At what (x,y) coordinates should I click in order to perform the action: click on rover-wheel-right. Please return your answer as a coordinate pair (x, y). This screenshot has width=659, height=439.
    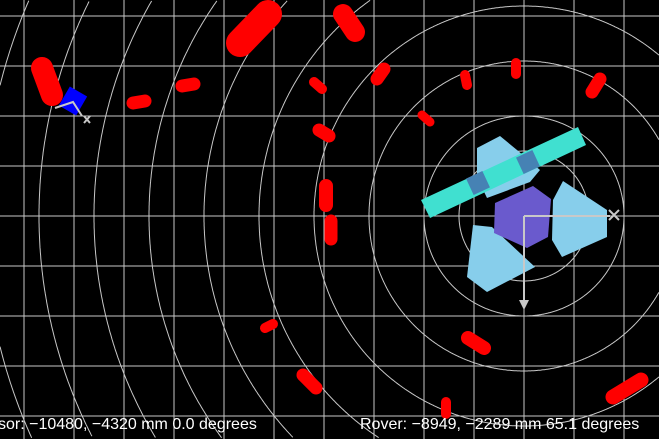
    Looking at the image, I should click on (579, 219).